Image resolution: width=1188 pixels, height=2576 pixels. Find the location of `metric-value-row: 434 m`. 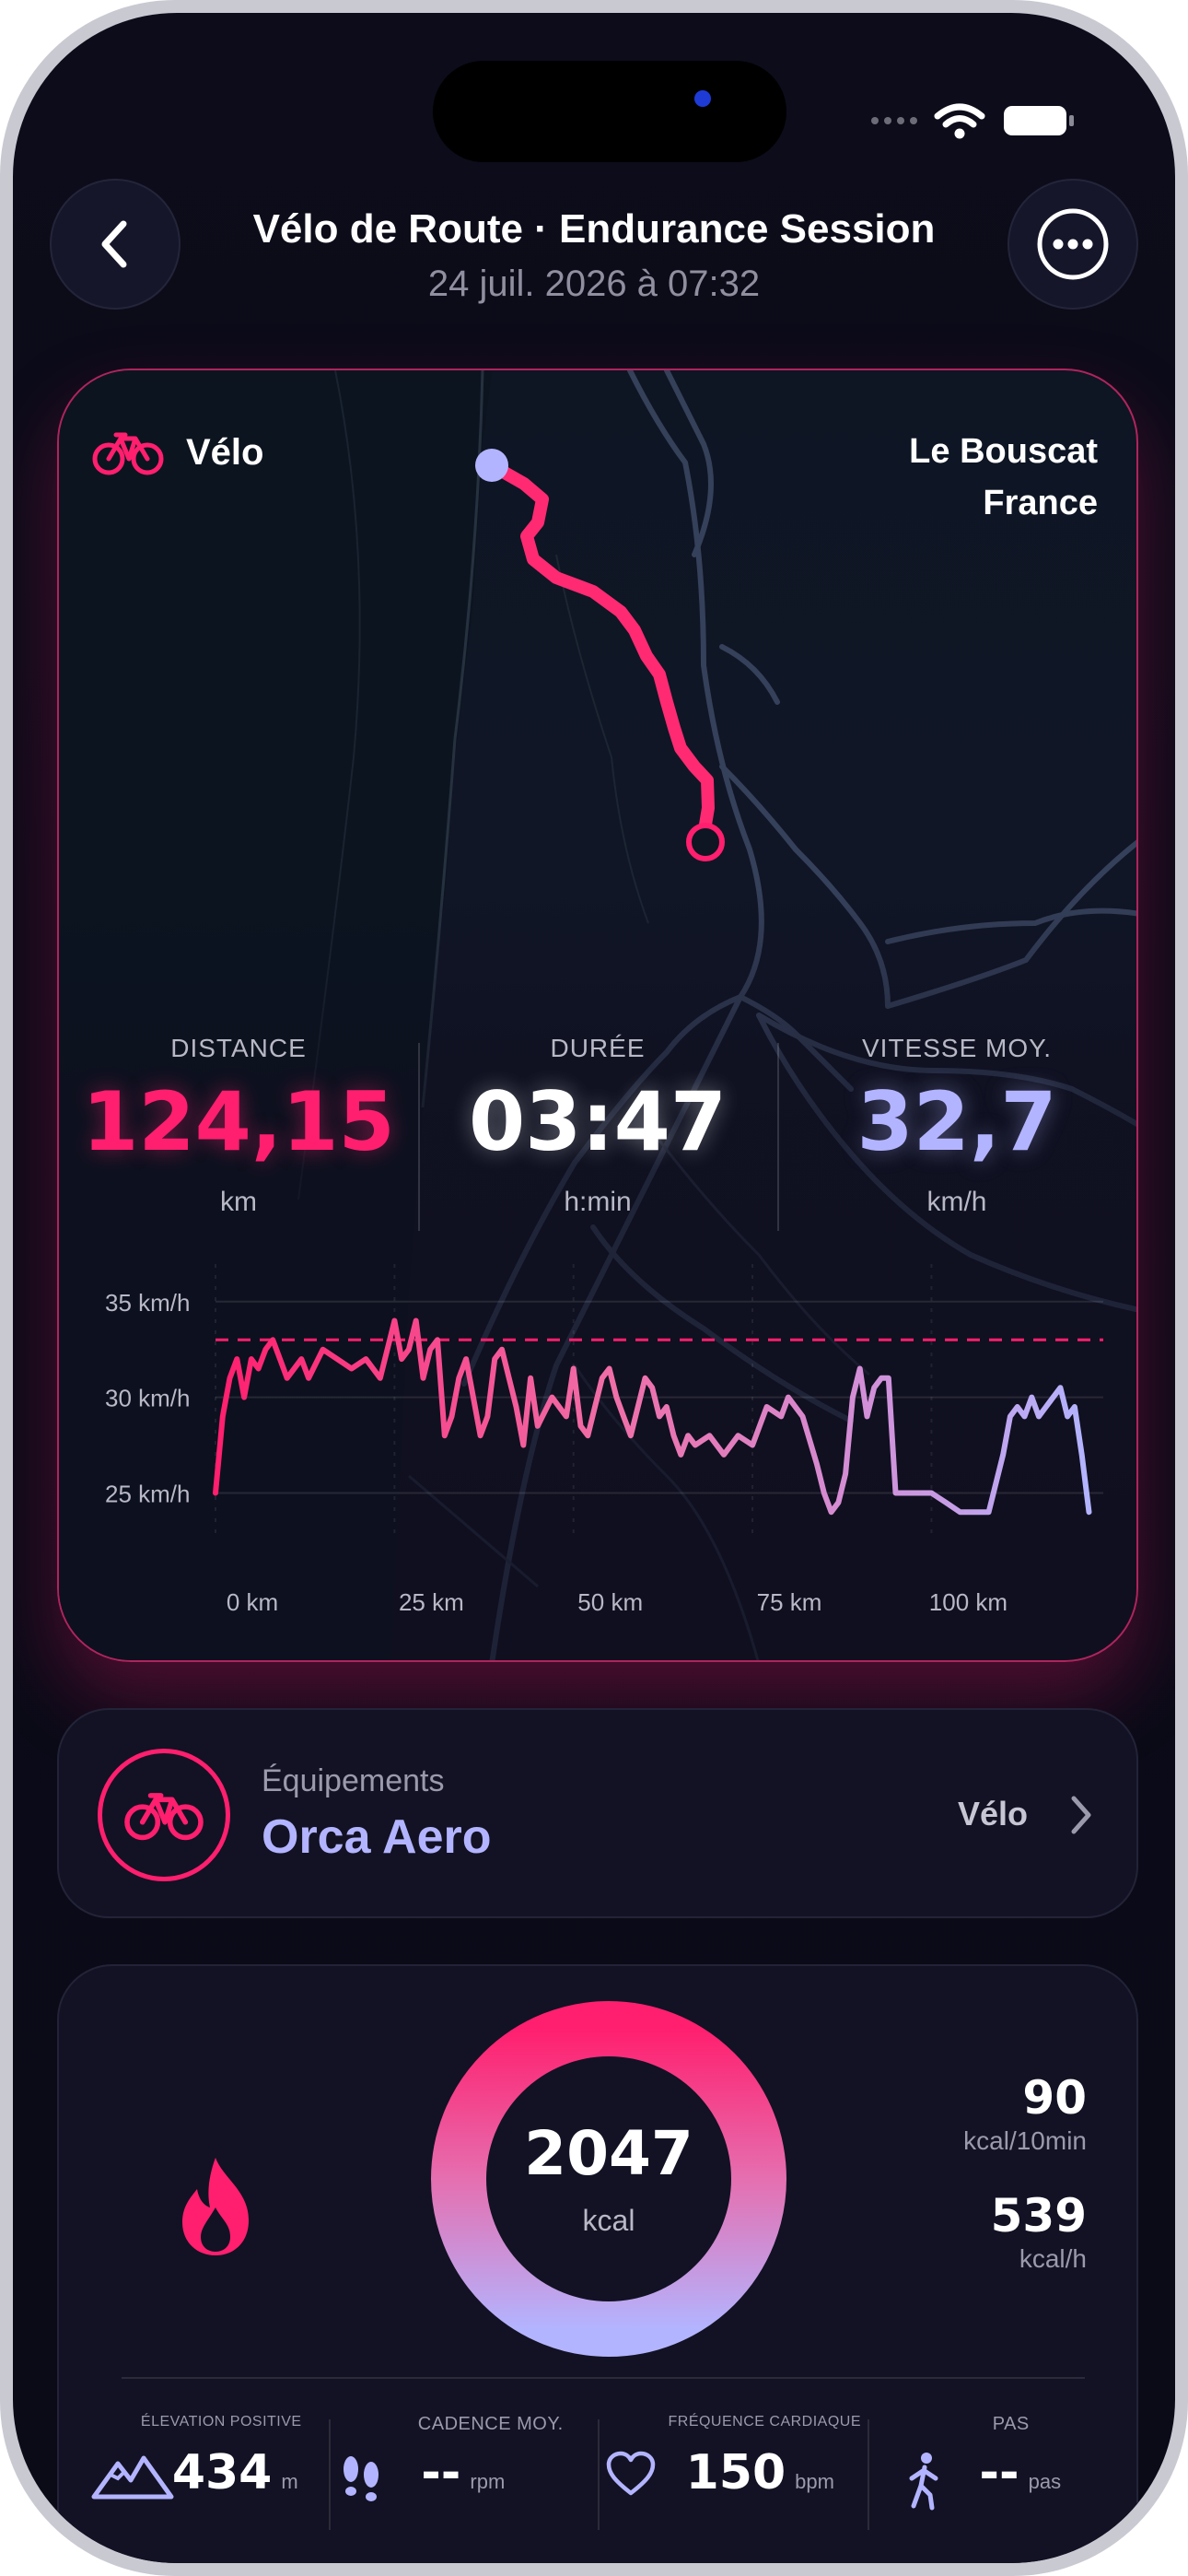

metric-value-row: 434 m is located at coordinates (235, 2472).